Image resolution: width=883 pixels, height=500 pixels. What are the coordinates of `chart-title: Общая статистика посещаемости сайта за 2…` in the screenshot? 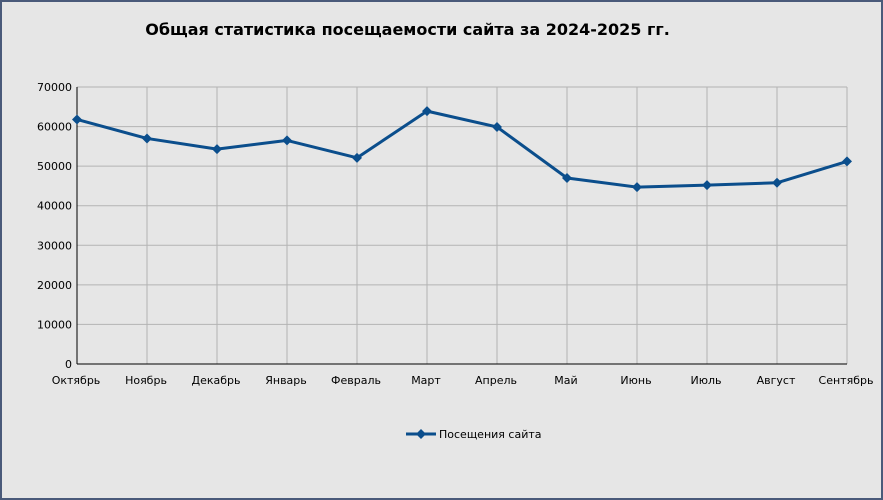 It's located at (407, 29).